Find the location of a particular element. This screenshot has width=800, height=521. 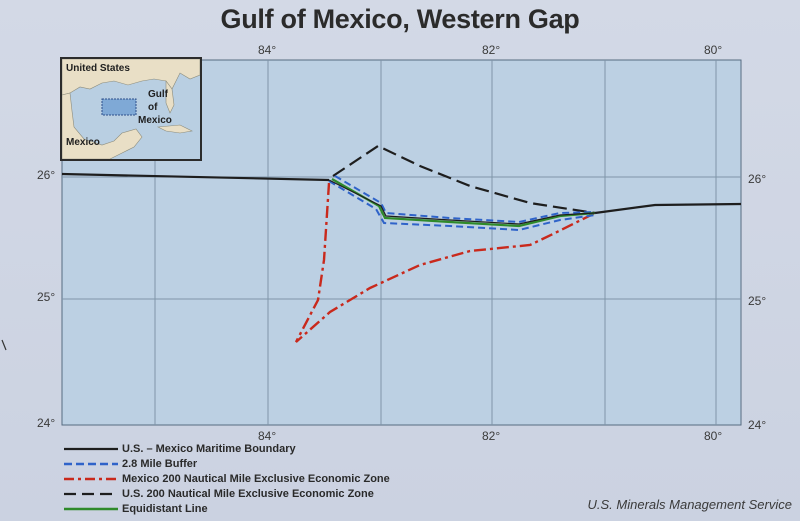

left-latitude-label: 25° is located at coordinates (46, 297).